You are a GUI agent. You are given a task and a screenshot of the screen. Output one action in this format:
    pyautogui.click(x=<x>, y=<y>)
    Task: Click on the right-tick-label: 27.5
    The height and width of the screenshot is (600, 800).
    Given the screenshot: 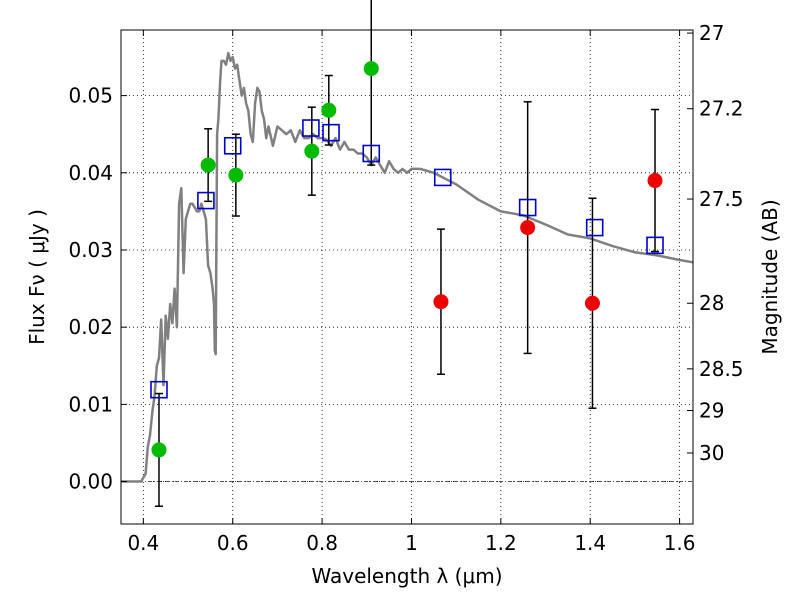 What is the action you would take?
    pyautogui.click(x=721, y=199)
    